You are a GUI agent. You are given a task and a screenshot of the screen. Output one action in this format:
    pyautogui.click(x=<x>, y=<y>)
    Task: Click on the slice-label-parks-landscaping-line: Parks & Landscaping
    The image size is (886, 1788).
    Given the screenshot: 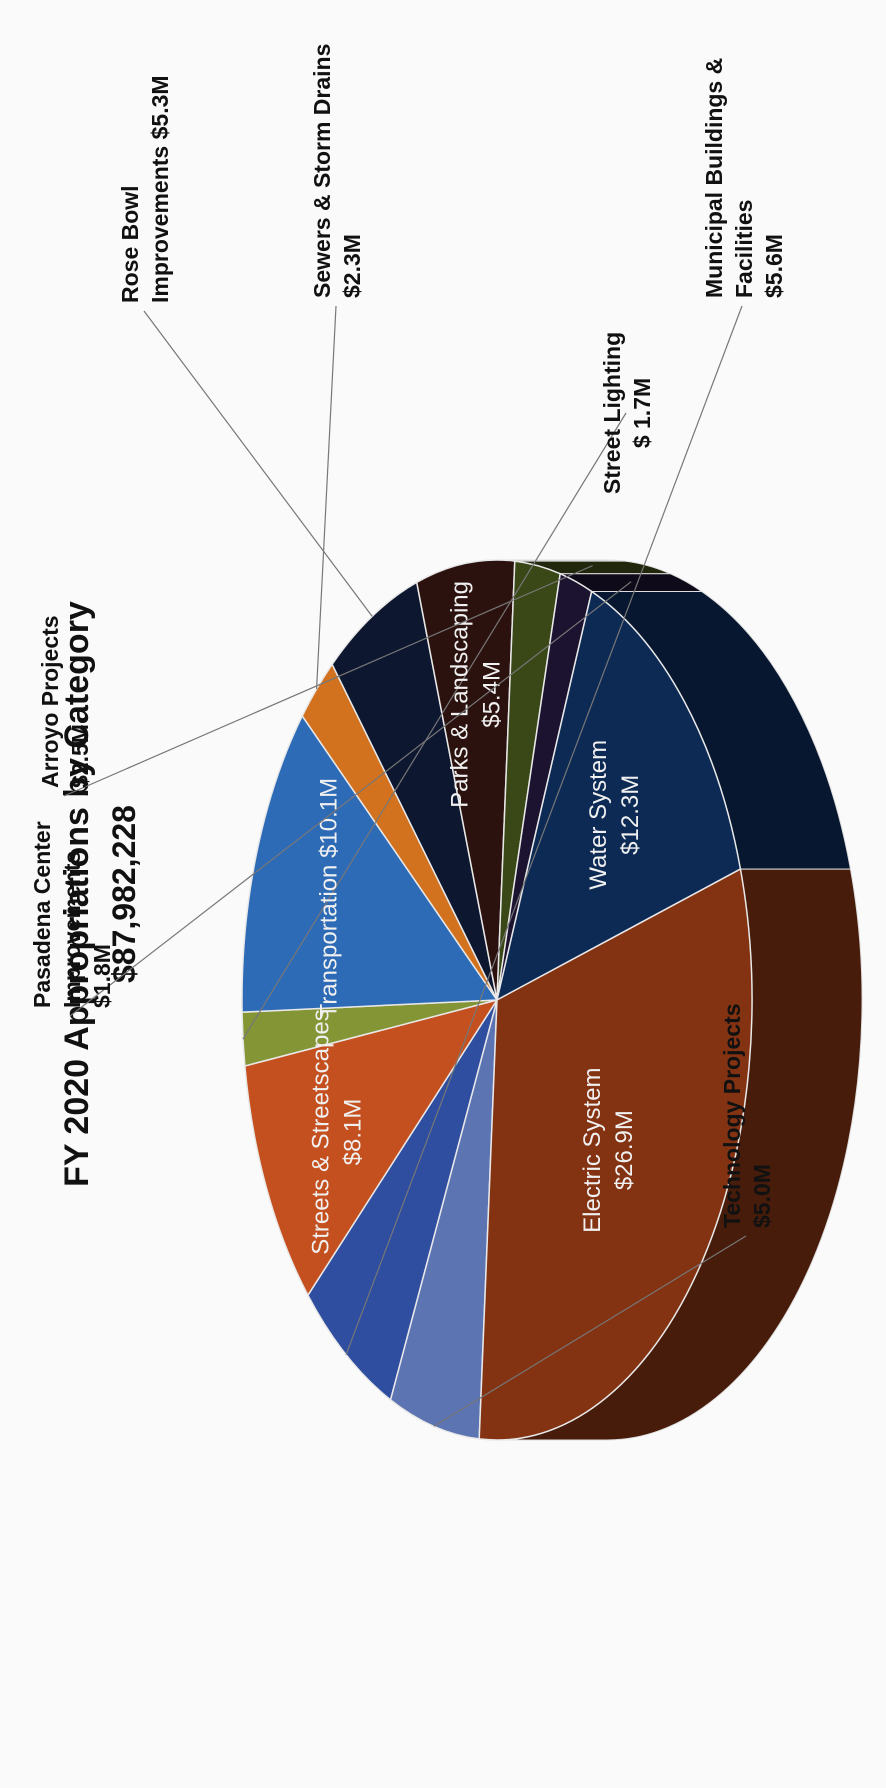 What is the action you would take?
    pyautogui.click(x=460, y=694)
    